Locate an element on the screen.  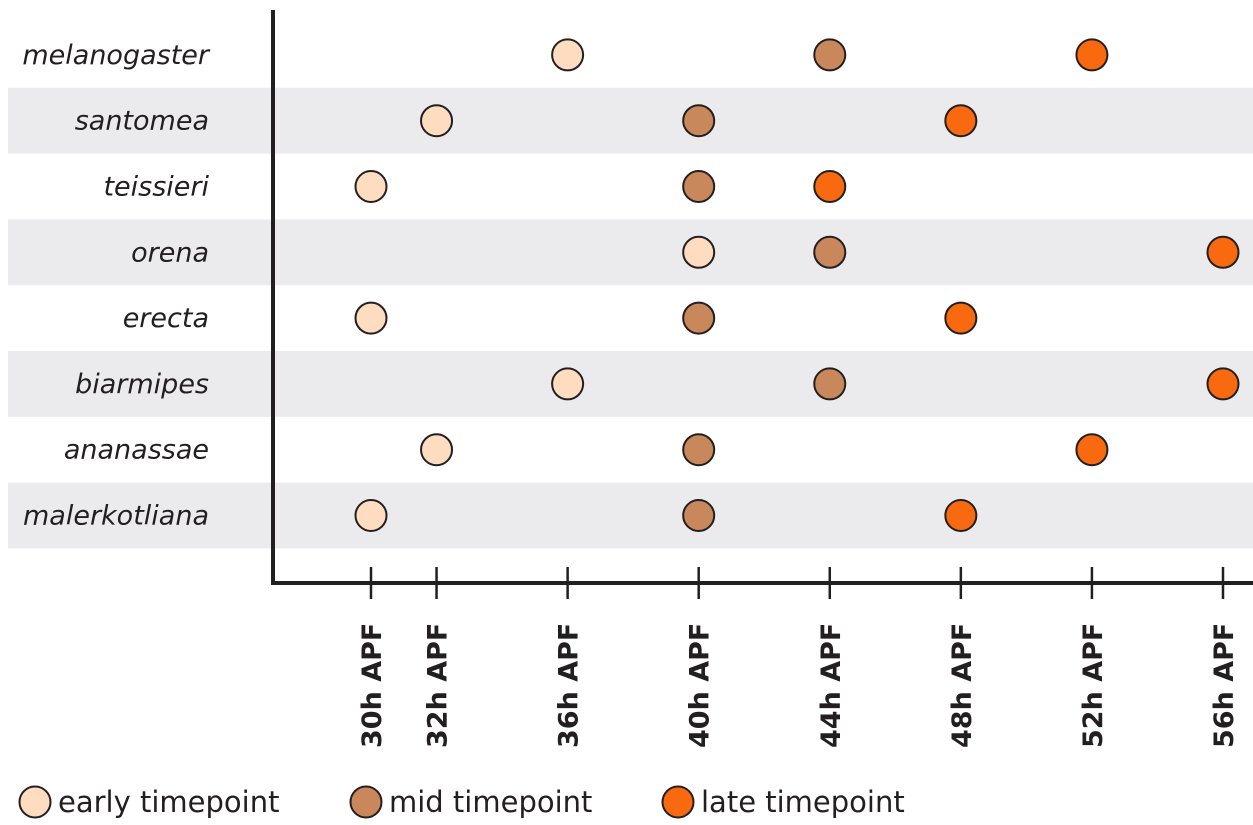
mid-point-erecta is located at coordinates (699, 318).